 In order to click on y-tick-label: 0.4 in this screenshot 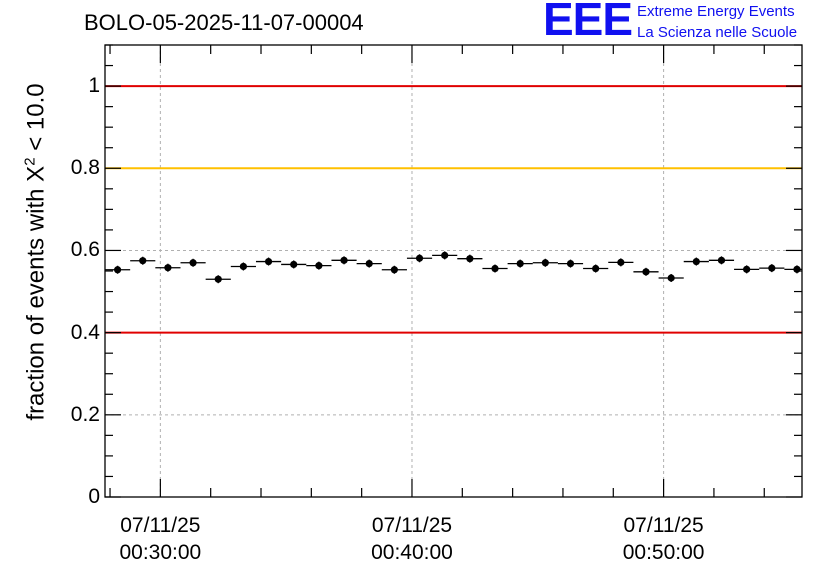, I will do `click(85, 332)`.